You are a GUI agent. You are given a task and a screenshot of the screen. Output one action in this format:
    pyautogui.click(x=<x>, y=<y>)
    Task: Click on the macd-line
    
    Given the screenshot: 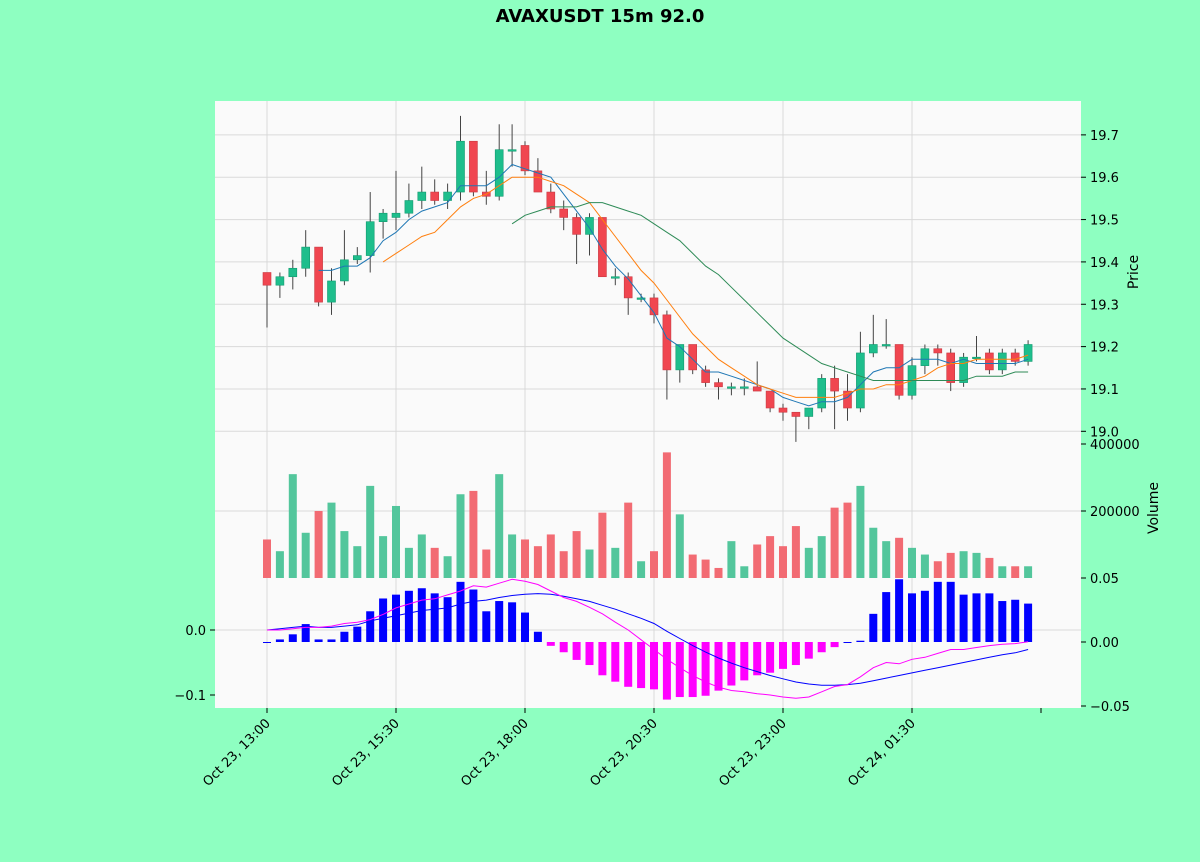 What is the action you would take?
    pyautogui.click(x=647, y=639)
    